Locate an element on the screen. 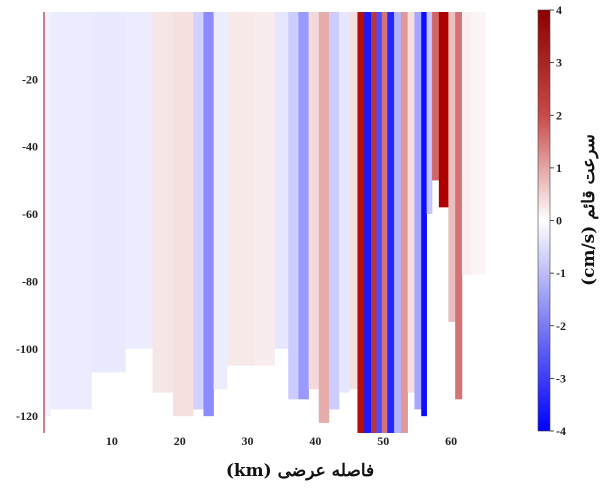  colorbar: 4 3 2 1 0 -1 -2 -3 -4 is located at coordinates (551, 220).